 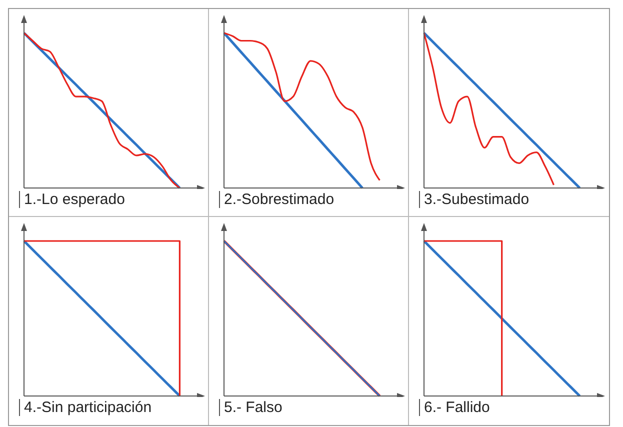 I want to click on text: 6.- Fallido, so click(x=454, y=407).